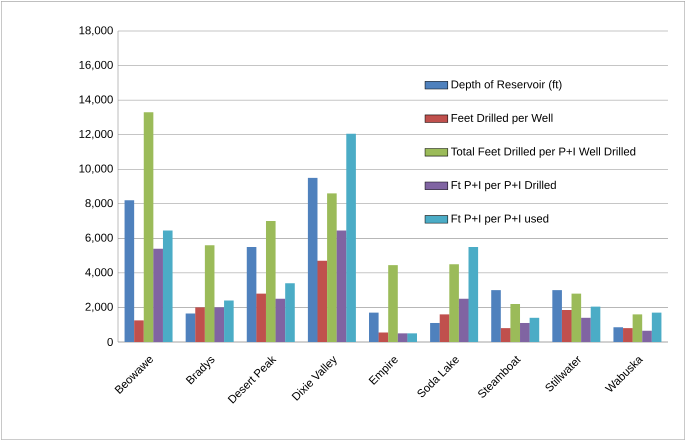 This screenshot has width=686, height=441. I want to click on y-tick-label: 0, so click(110, 342).